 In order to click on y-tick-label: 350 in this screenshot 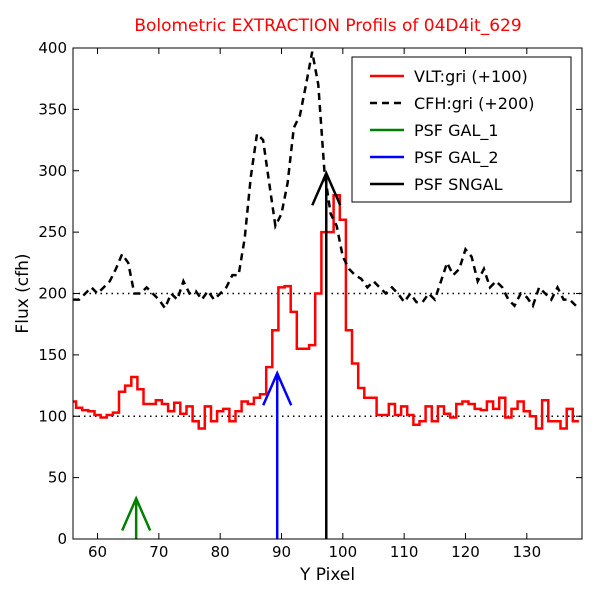, I will do `click(52, 109)`.